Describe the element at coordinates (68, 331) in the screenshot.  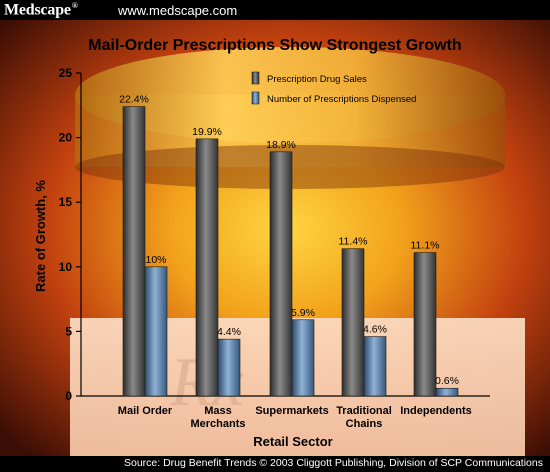
I see `y-tick-label: 5` at that location.